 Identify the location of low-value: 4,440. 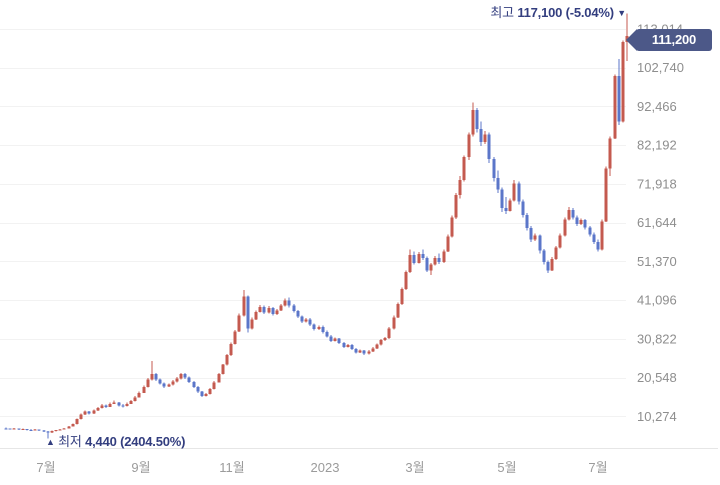
(101, 441).